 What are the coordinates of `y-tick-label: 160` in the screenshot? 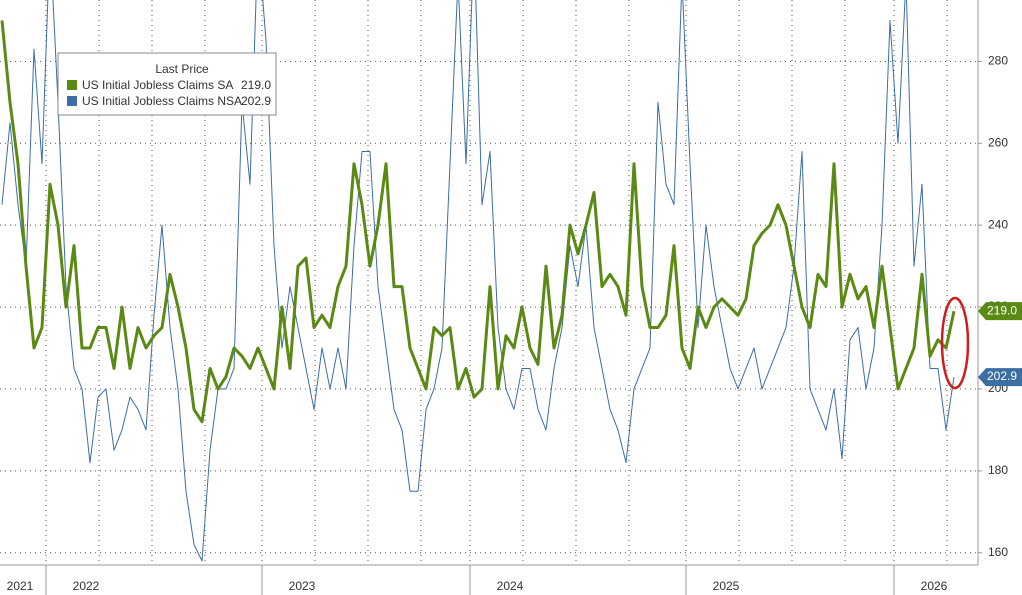 It's located at (998, 552).